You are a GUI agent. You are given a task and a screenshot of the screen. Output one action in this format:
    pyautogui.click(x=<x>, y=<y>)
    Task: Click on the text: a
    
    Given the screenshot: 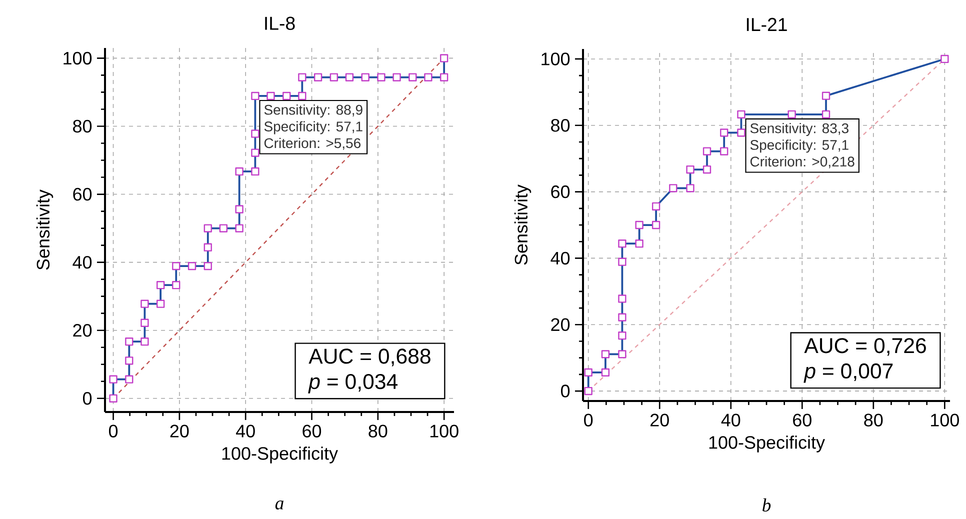 What is the action you would take?
    pyautogui.click(x=279, y=505)
    